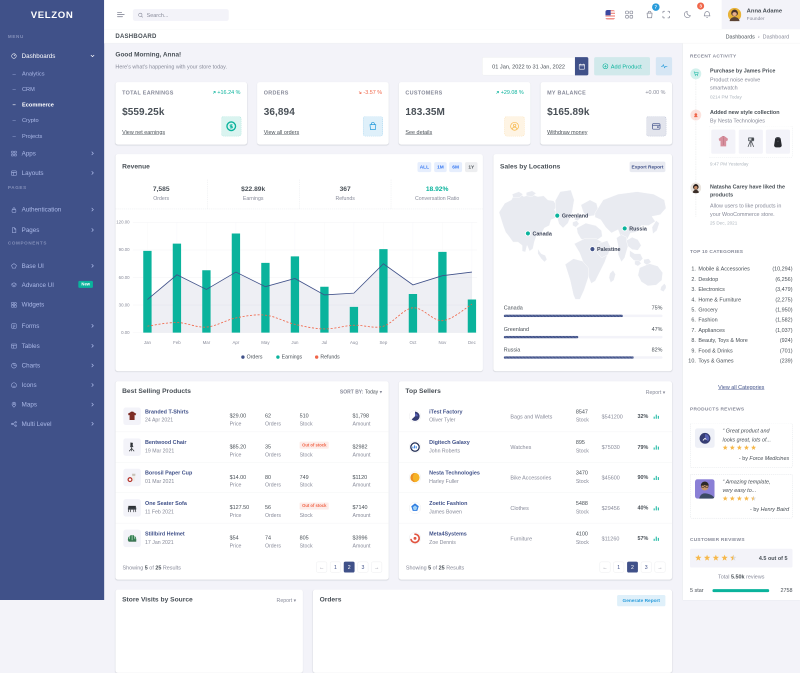 This screenshot has height=673, width=800. What do you see at coordinates (207, 342) in the screenshot?
I see `svg-text: Mar` at bounding box center [207, 342].